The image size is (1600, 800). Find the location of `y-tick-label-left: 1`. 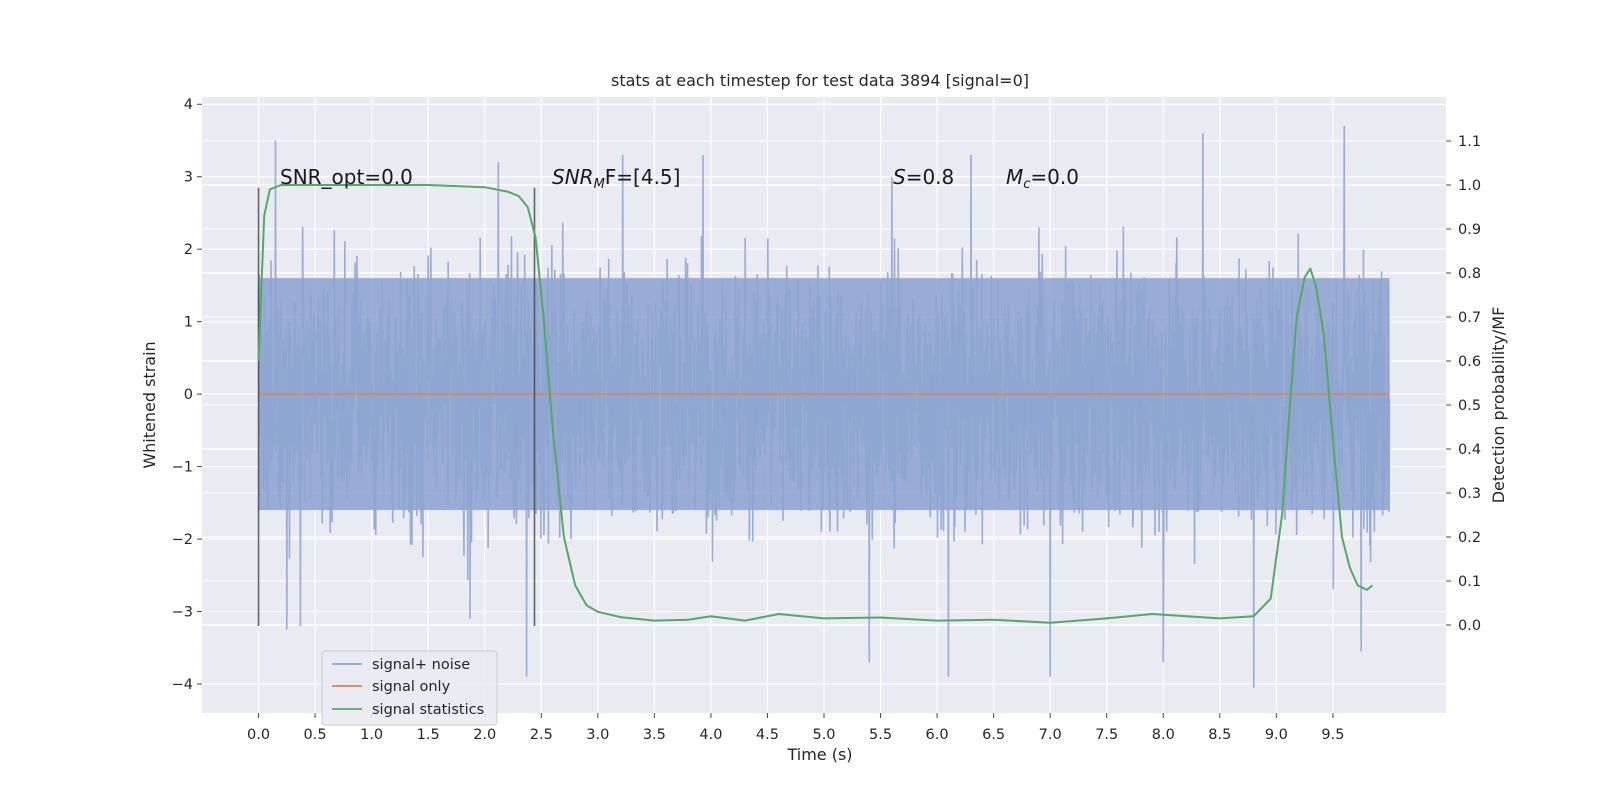

y-tick-label-left: 1 is located at coordinates (188, 323).